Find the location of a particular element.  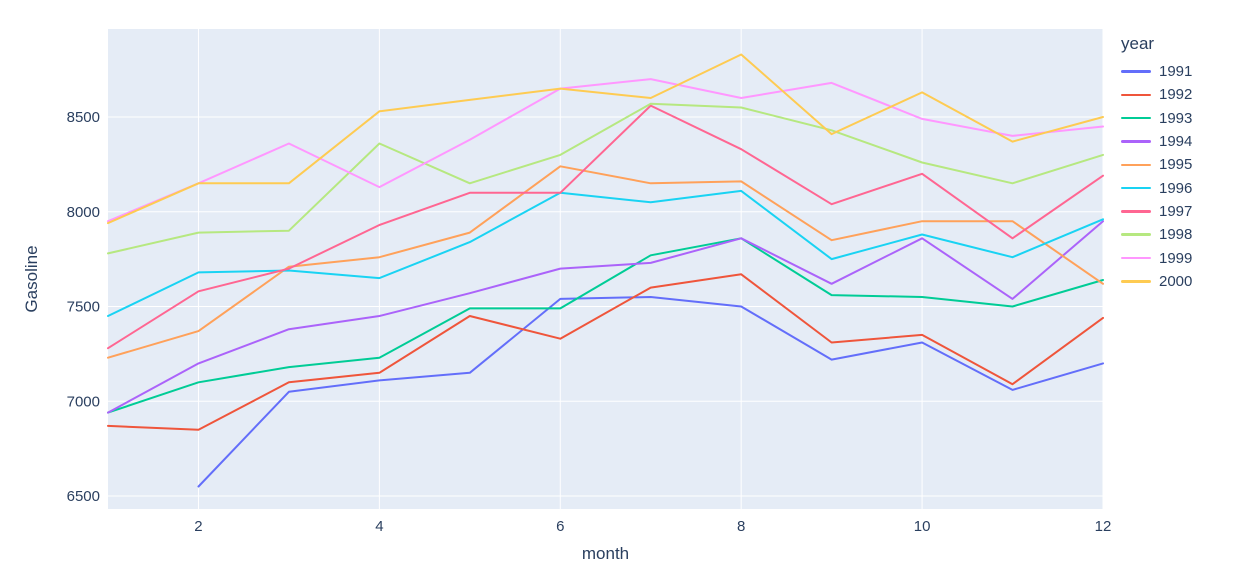

legend-label: 1996 is located at coordinates (1176, 188).